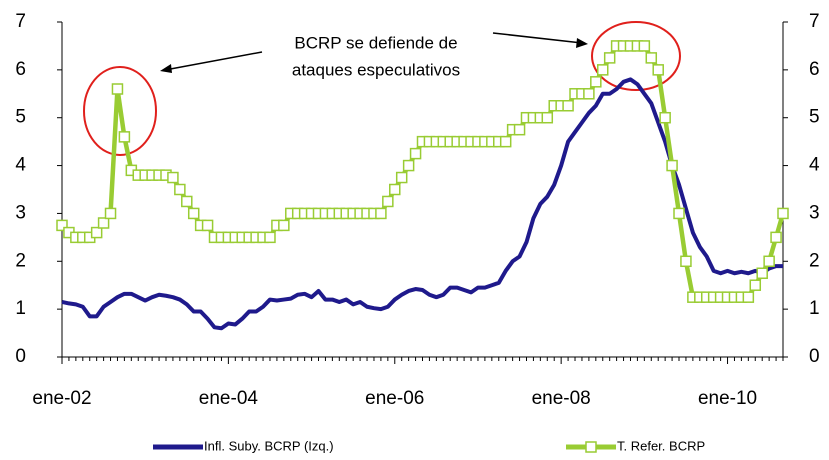 The image size is (829, 460). Describe the element at coordinates (269, 445) in the screenshot. I see `legend-label: Infl. Suby. BCRP (Izq.)` at that location.